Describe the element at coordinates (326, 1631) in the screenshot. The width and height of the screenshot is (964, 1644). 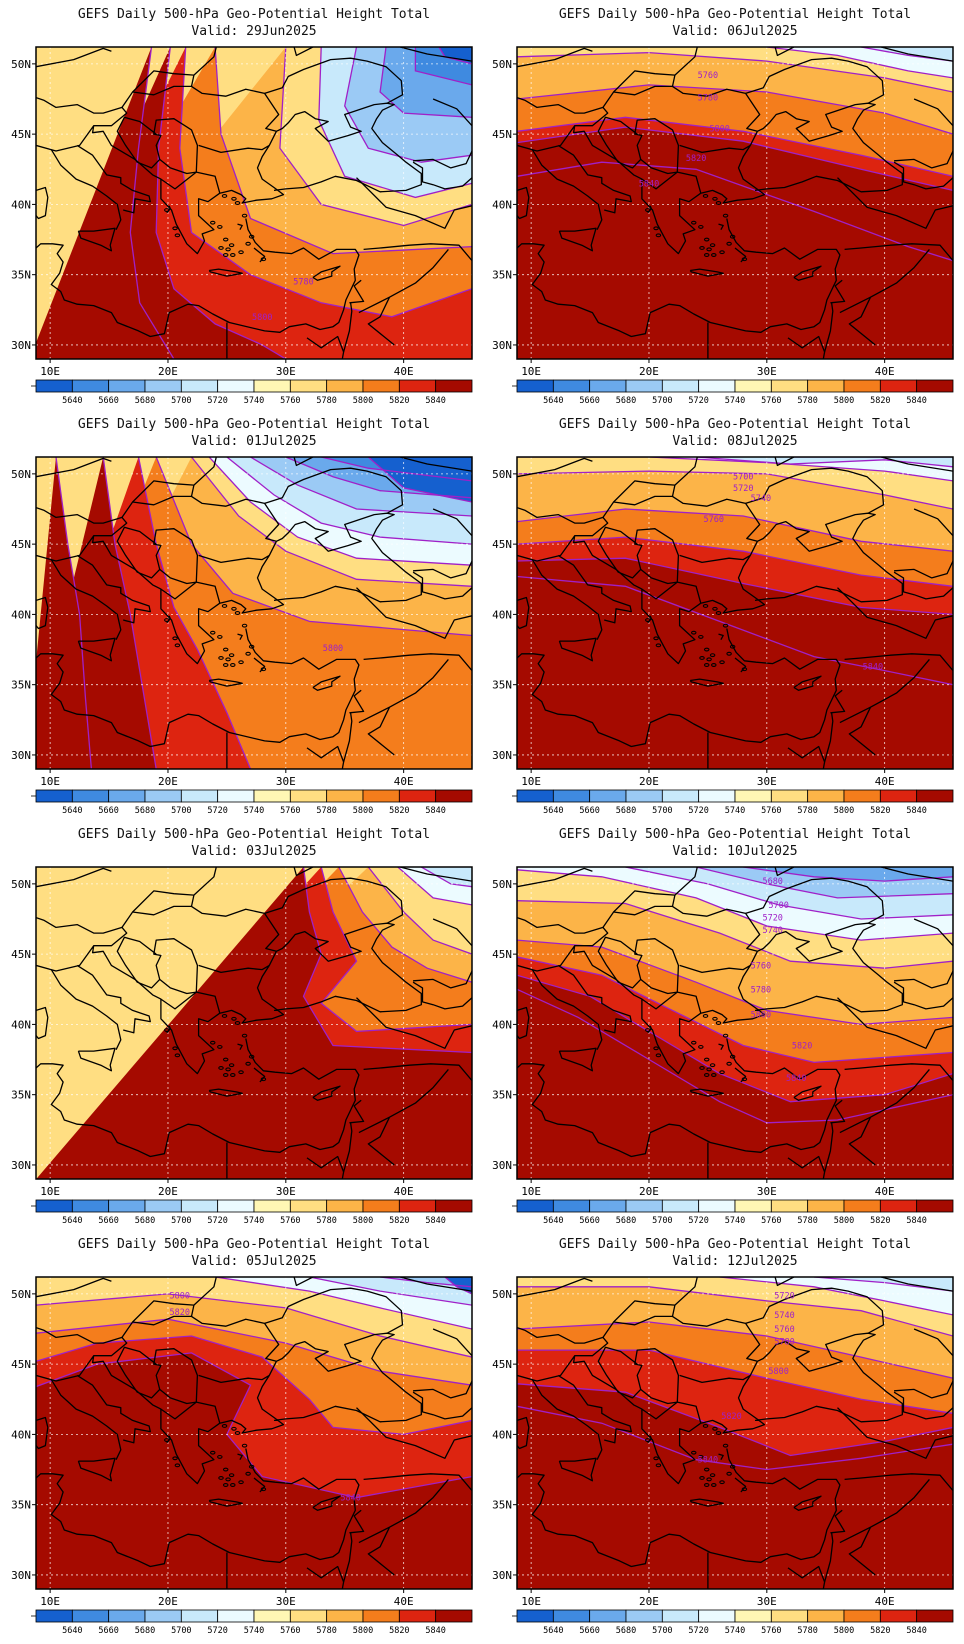
I see `colorbar-label: 5780` at that location.